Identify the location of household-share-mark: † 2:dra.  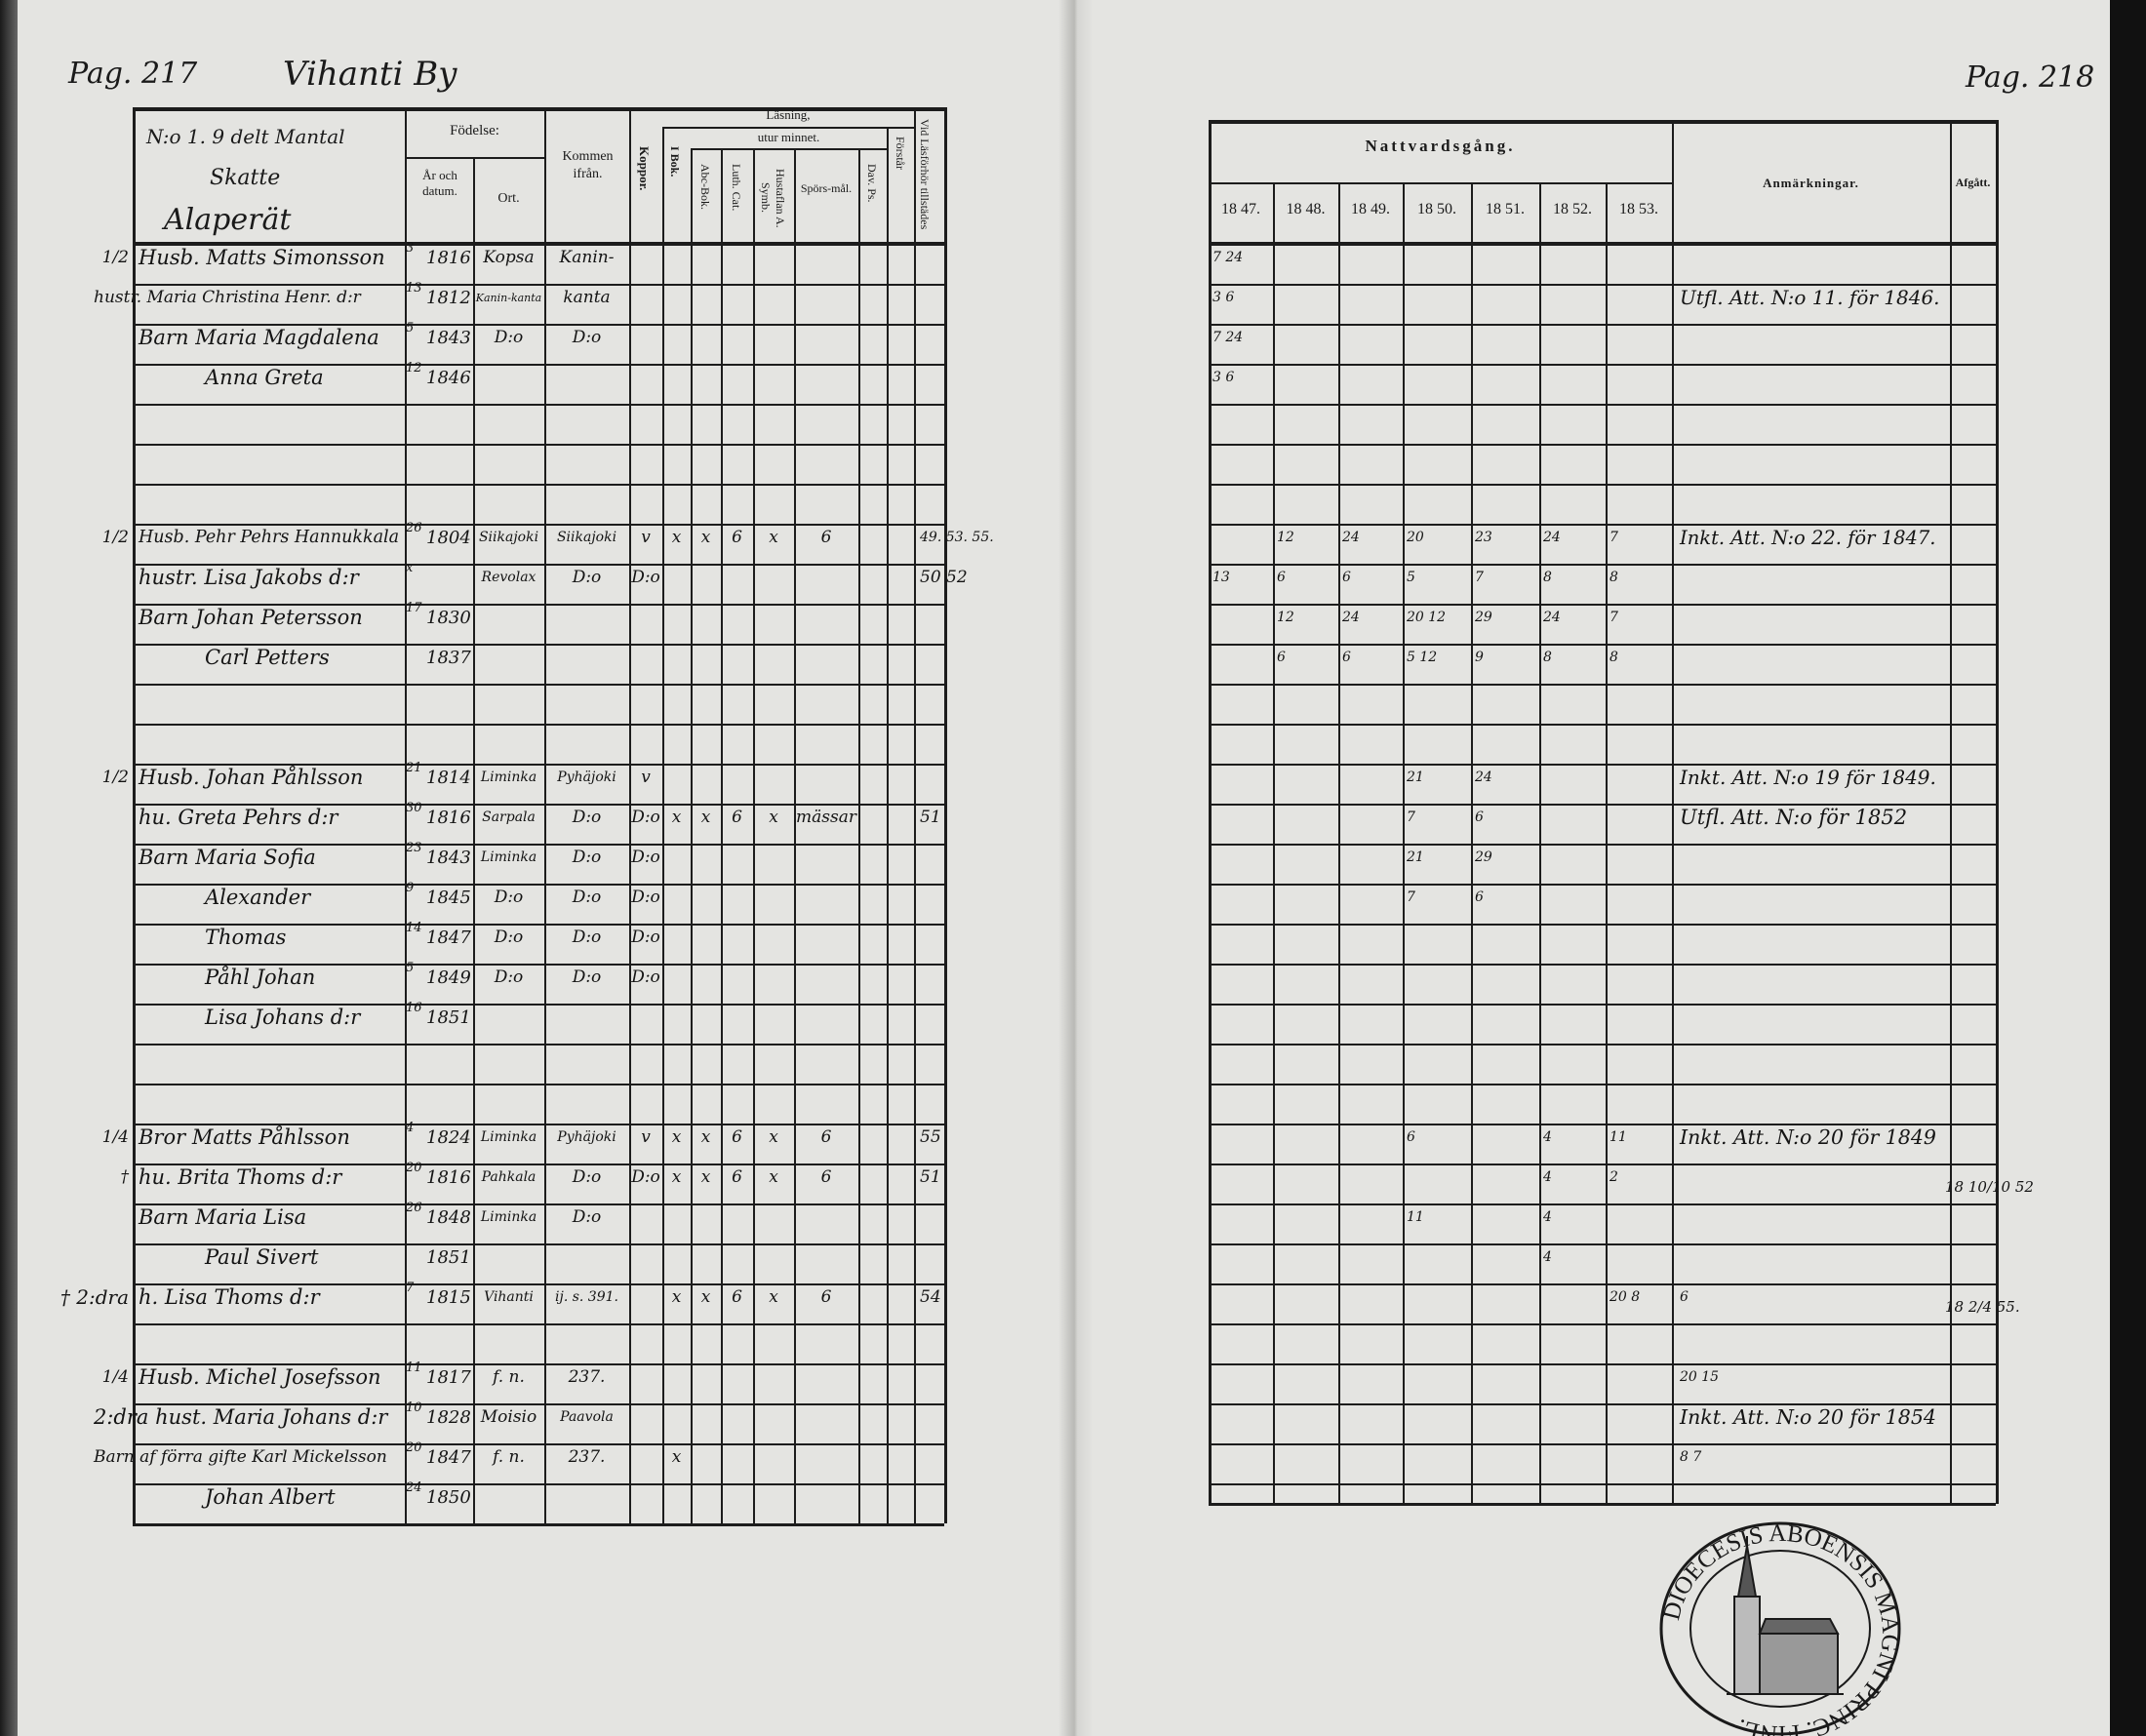
(94, 1297).